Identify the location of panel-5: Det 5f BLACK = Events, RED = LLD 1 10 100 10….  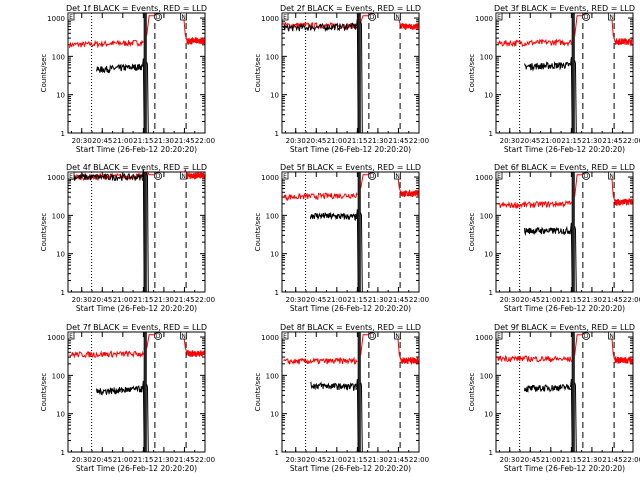
(341, 238).